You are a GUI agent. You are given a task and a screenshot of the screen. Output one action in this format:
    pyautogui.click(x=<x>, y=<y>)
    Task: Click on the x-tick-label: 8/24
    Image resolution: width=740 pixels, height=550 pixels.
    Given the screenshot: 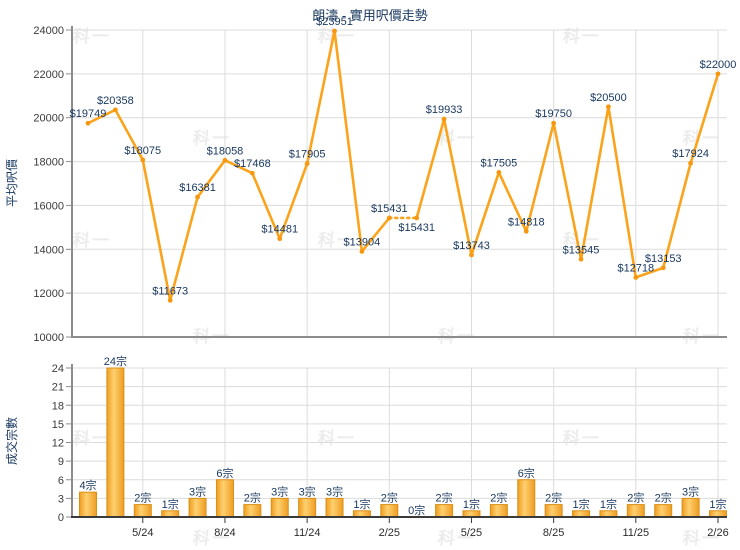 What is the action you would take?
    pyautogui.click(x=224, y=533)
    